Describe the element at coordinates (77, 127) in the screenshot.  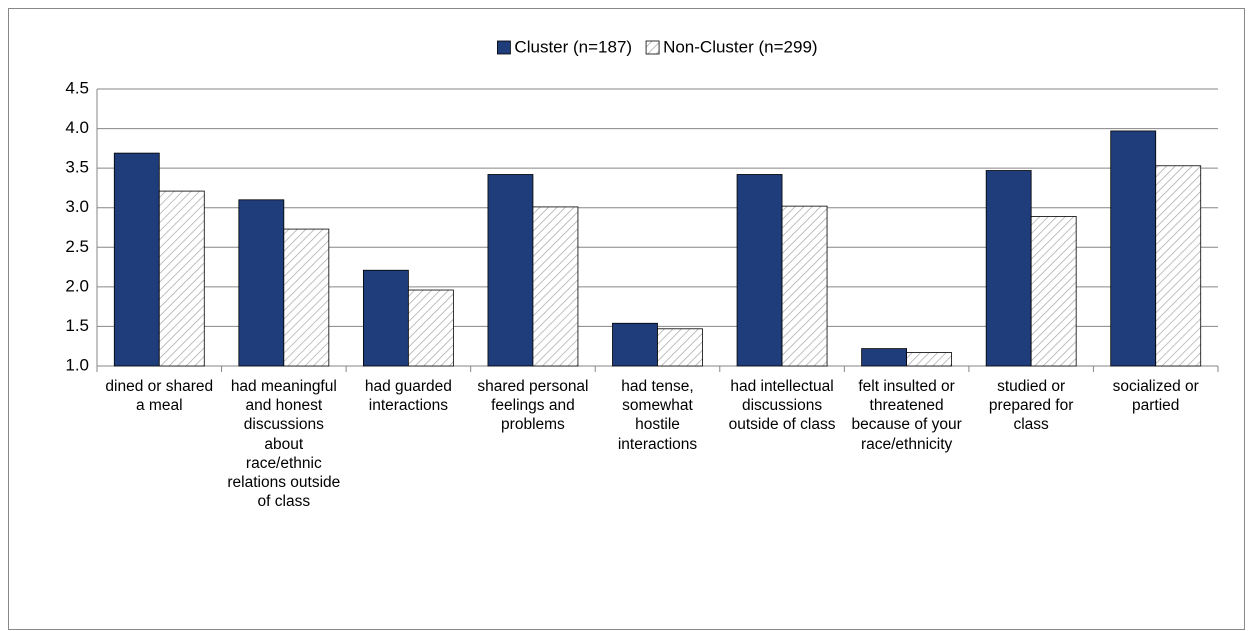
I see `y-tick-label: 4.0` at that location.